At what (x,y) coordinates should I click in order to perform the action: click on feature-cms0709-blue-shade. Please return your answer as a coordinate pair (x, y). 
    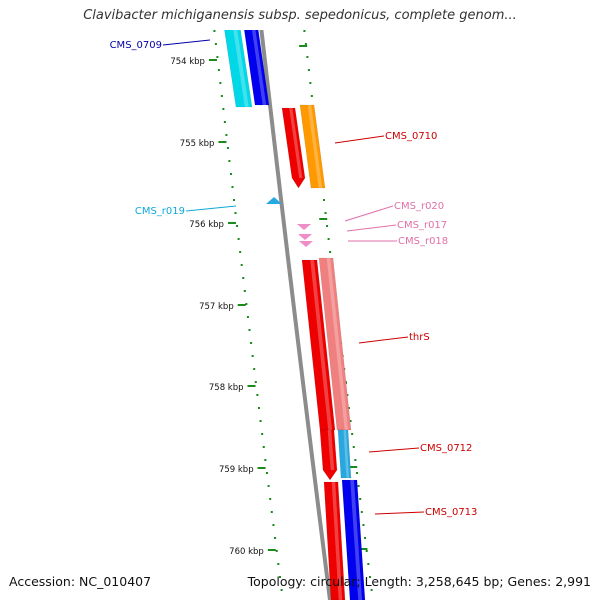
    Looking at the image, I should click on (259, 67).